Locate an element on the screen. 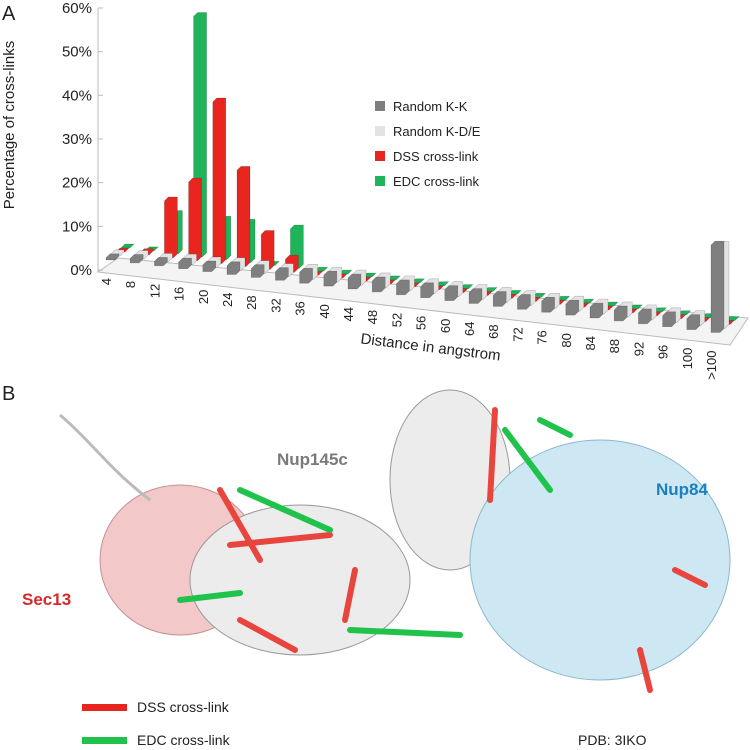 Image resolution: width=750 pixels, height=750 pixels. x-tick-label: 8 is located at coordinates (130, 284).